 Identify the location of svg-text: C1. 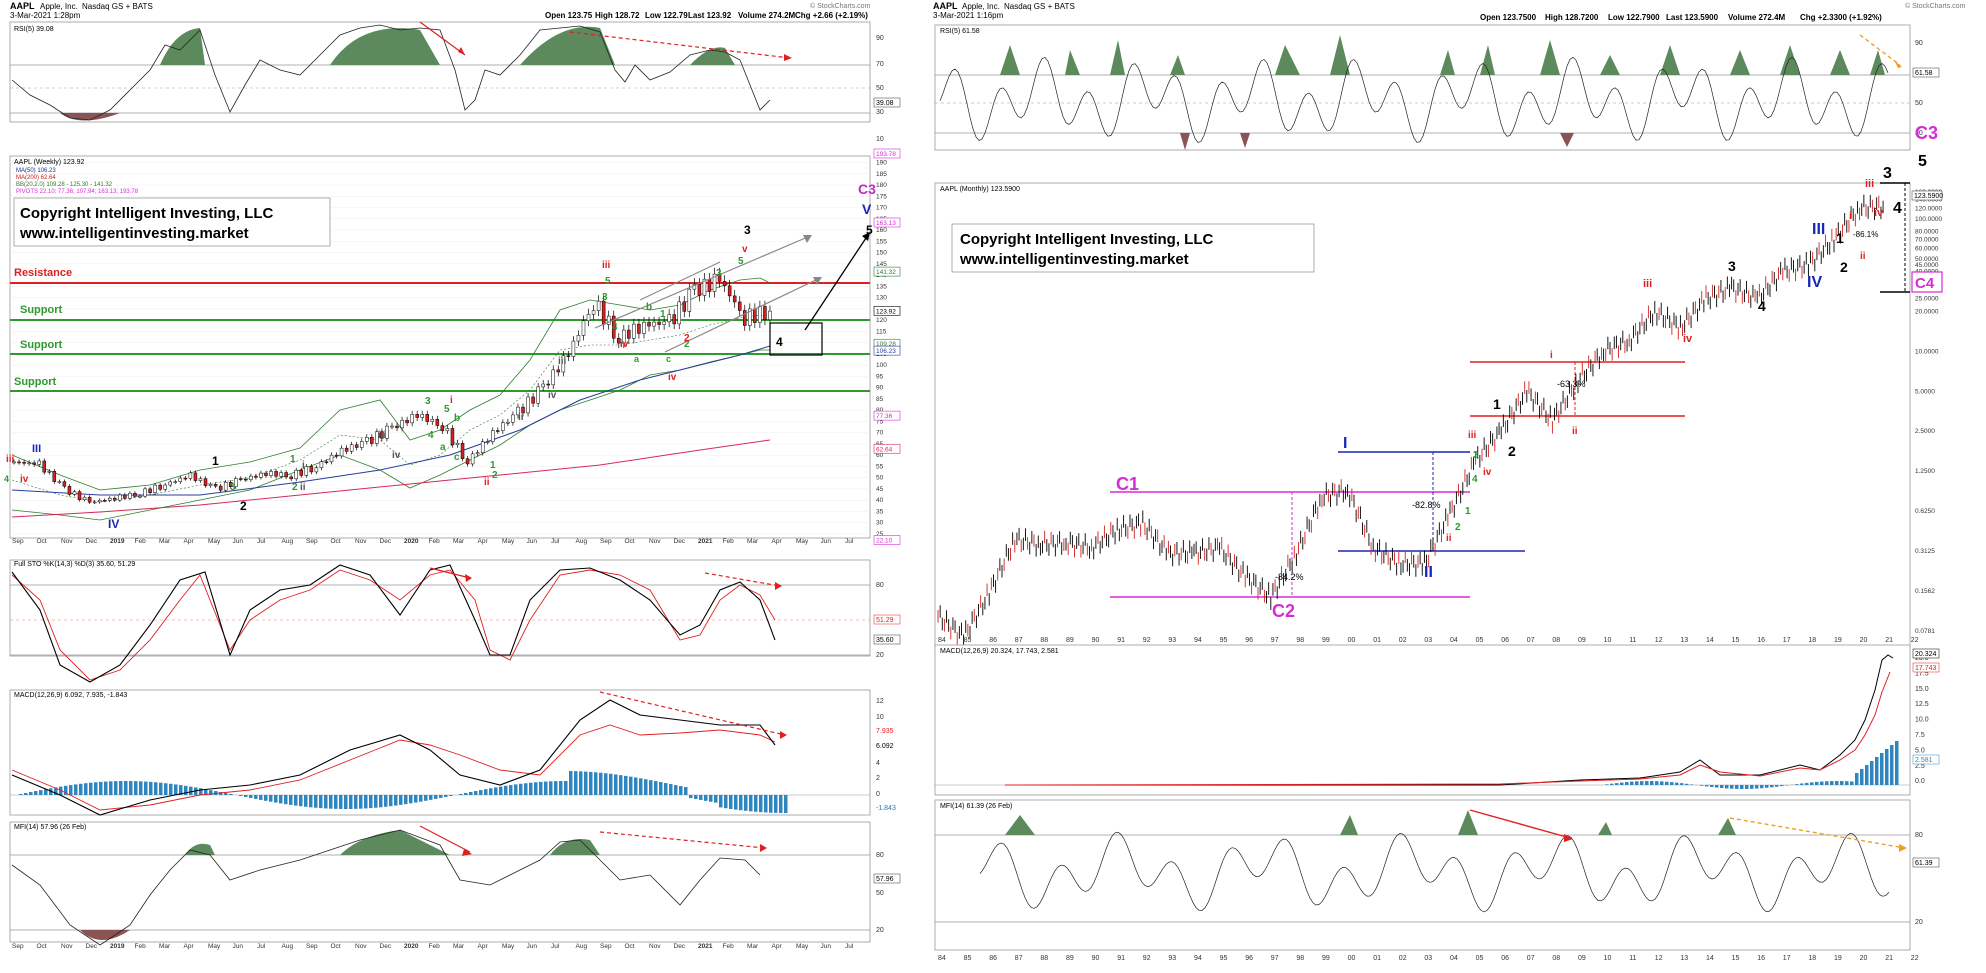
(1127, 484).